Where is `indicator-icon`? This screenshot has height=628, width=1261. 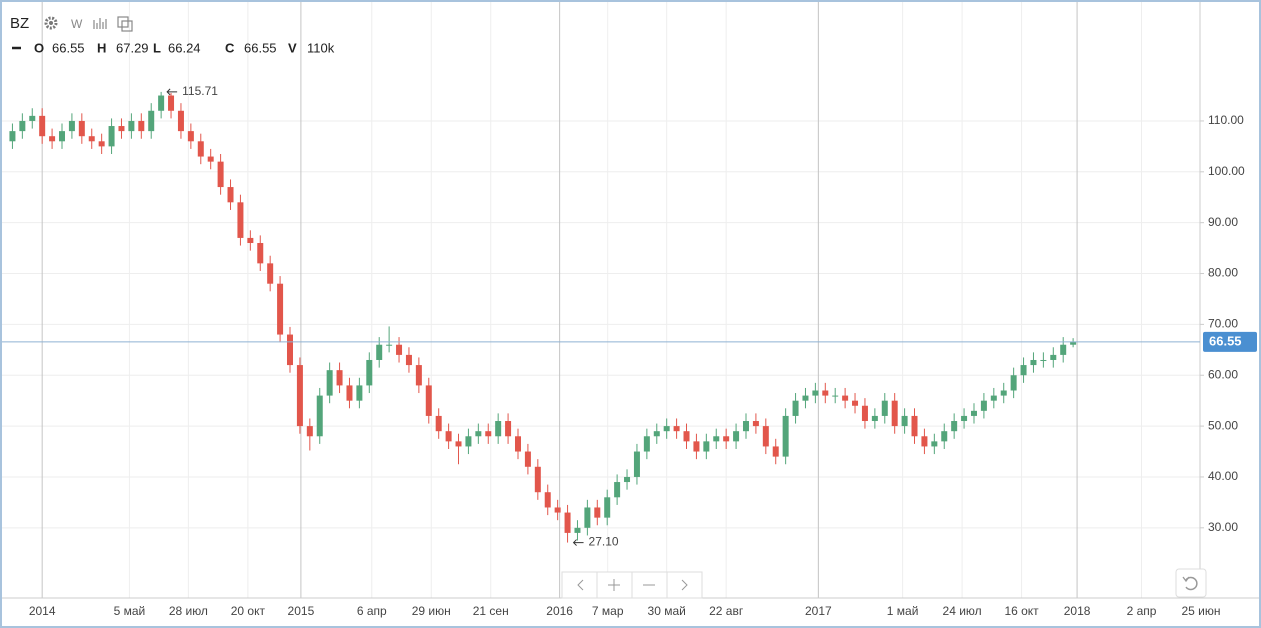 indicator-icon is located at coordinates (100, 23).